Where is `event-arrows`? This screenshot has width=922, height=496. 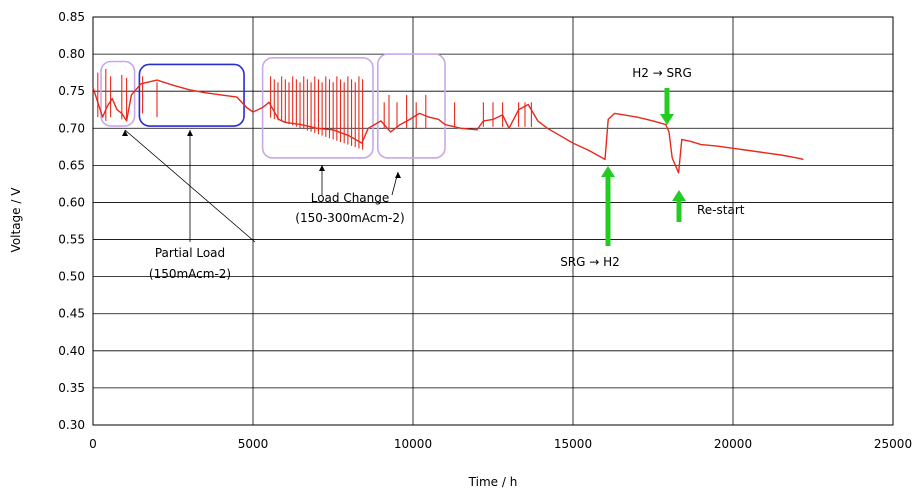 event-arrows is located at coordinates (643, 167).